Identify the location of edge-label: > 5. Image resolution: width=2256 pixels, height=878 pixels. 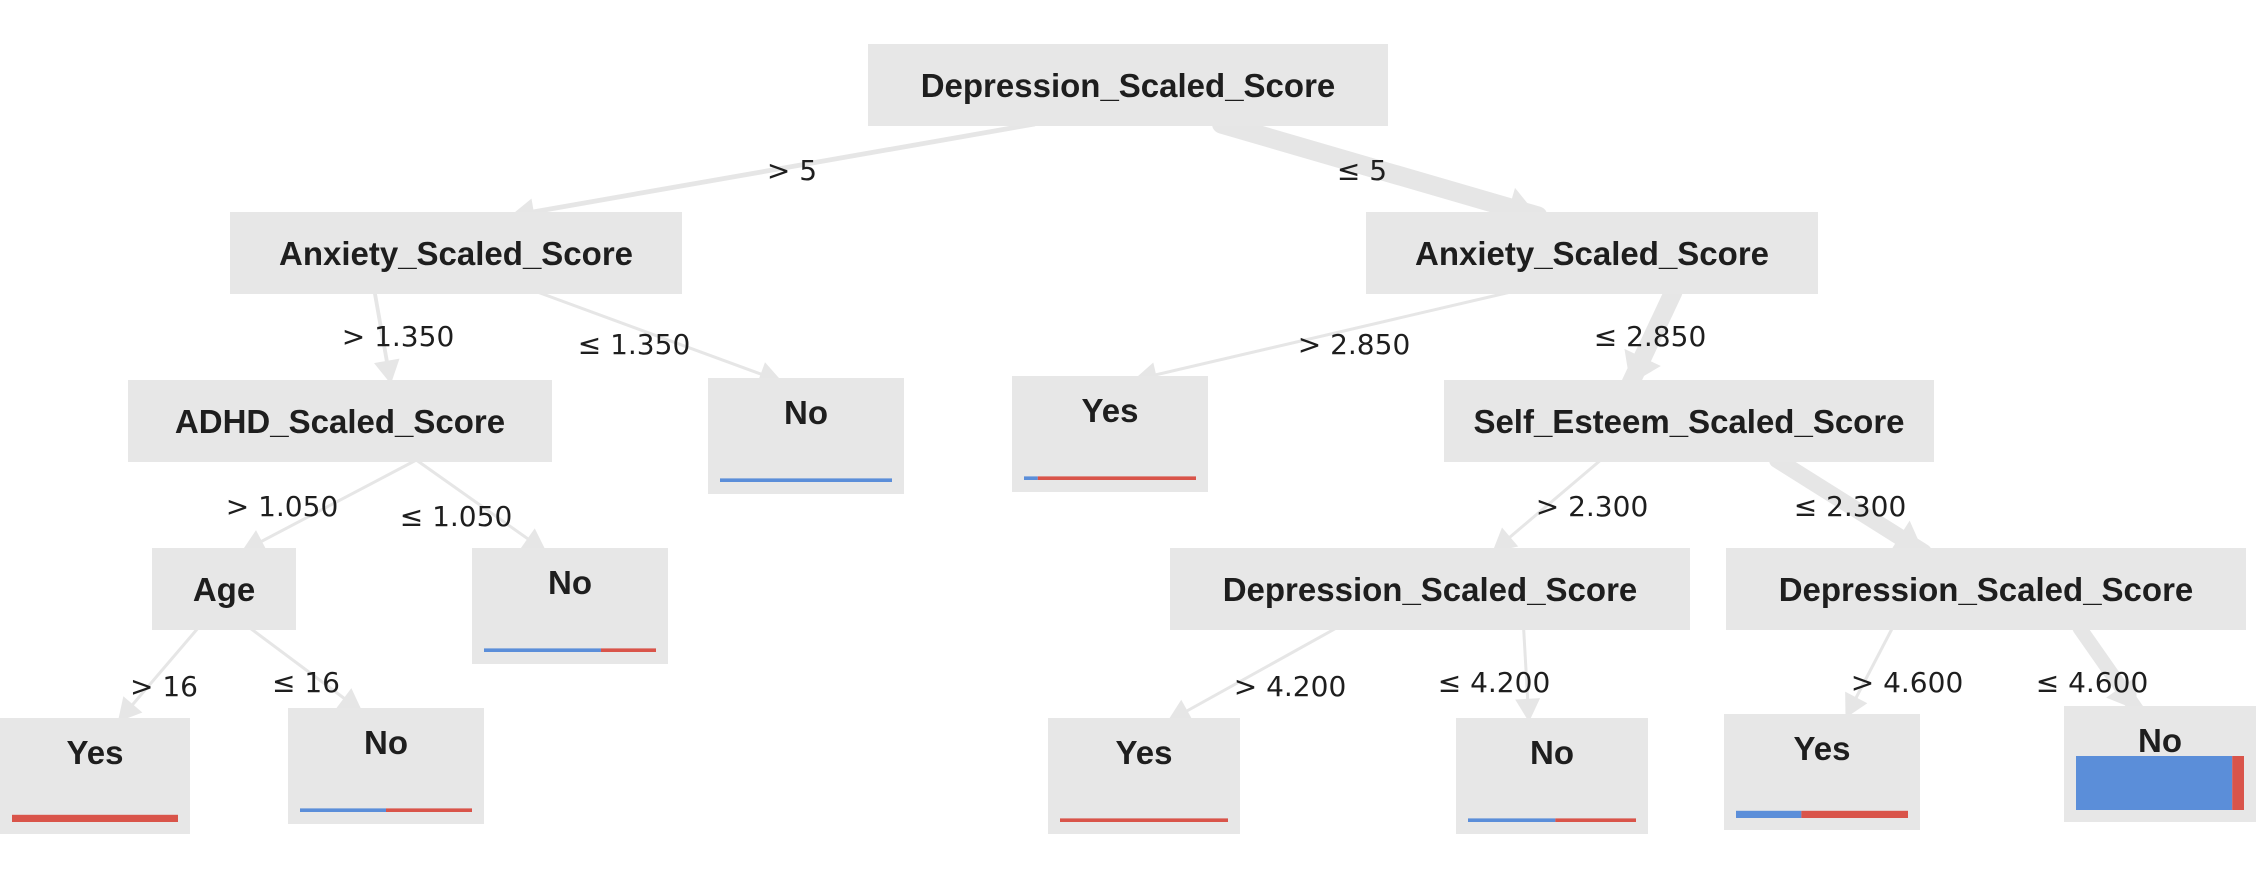
(792, 170).